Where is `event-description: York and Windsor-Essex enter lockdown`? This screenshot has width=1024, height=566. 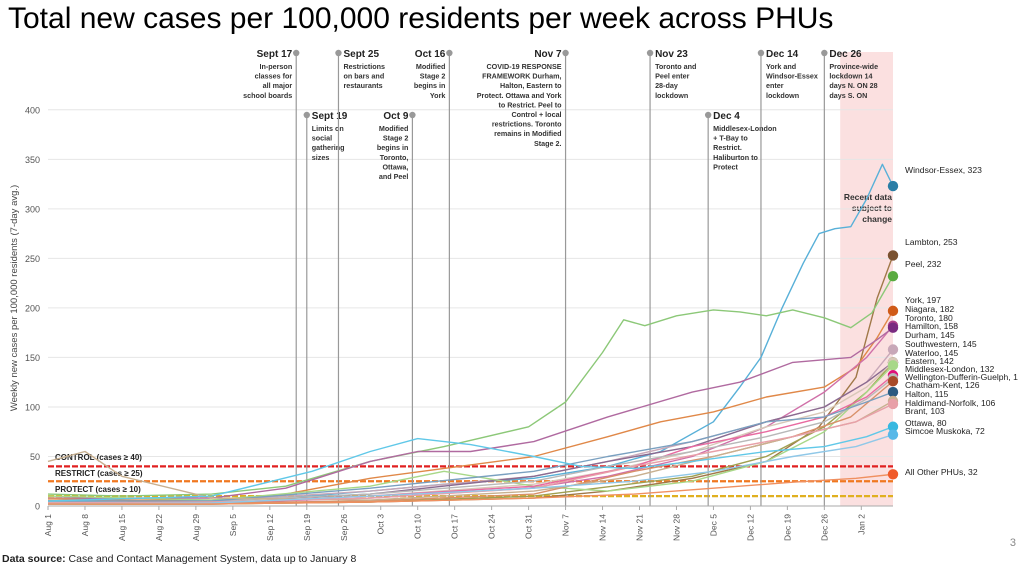
event-description: York and Windsor-Essex enter lockdown is located at coordinates (792, 81).